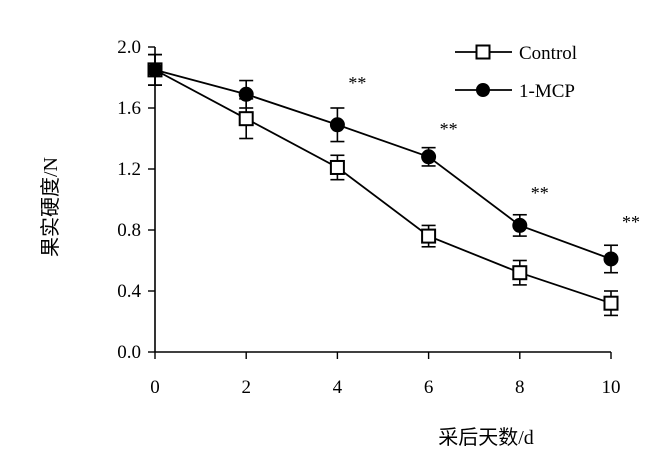 This screenshot has height=464, width=654. I want to click on y-tick-label: 0.8, so click(129, 230).